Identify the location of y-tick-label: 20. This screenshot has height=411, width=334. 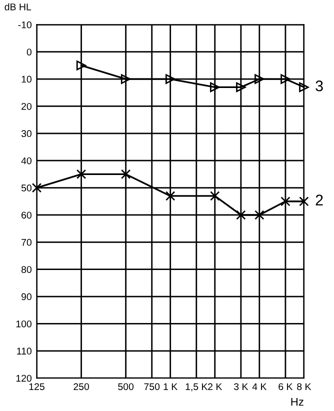
(27, 106).